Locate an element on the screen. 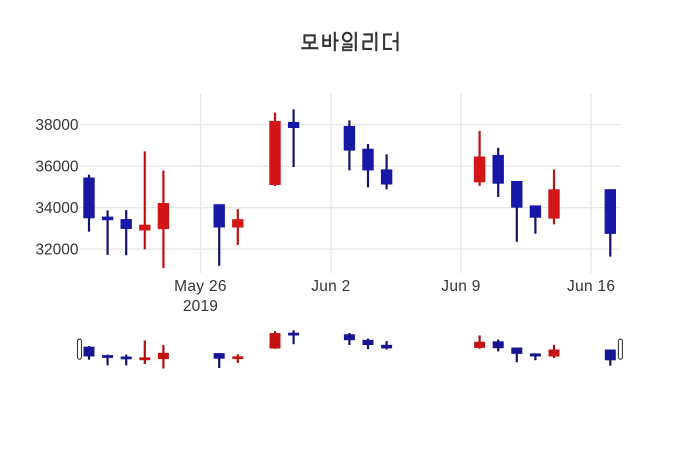  svg-text: 38000 is located at coordinates (56, 125).